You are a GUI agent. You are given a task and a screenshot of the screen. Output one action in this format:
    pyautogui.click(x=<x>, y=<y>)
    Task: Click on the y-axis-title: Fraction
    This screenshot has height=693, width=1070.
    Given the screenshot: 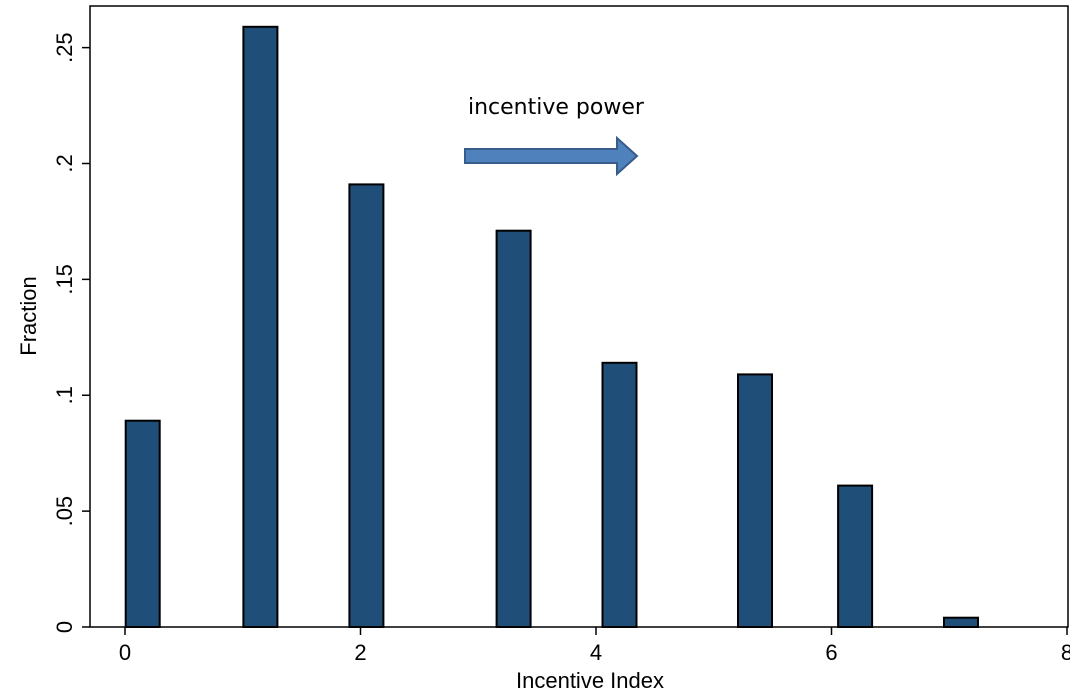 What is the action you would take?
    pyautogui.click(x=28, y=315)
    